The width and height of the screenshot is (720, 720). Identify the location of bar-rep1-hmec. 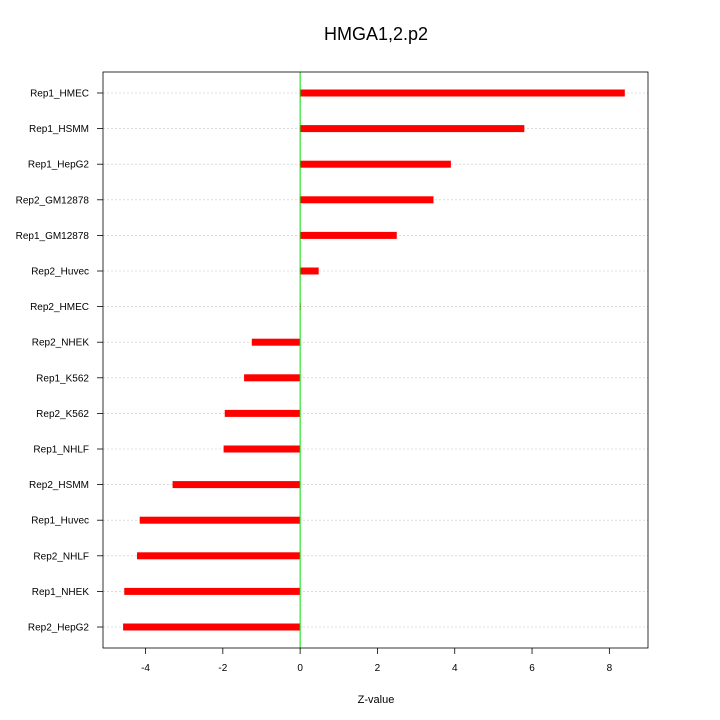
(462, 93).